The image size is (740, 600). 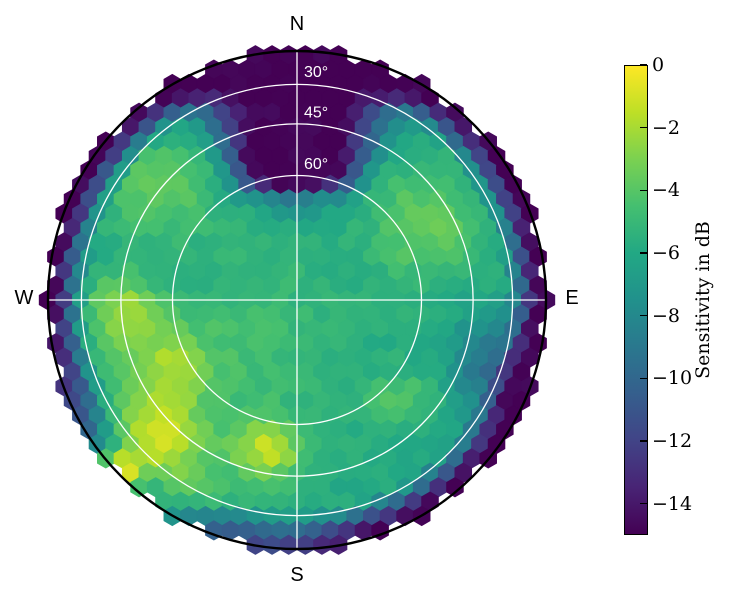 What do you see at coordinates (672, 503) in the screenshot?
I see `colorbar-tick-label: −14` at bounding box center [672, 503].